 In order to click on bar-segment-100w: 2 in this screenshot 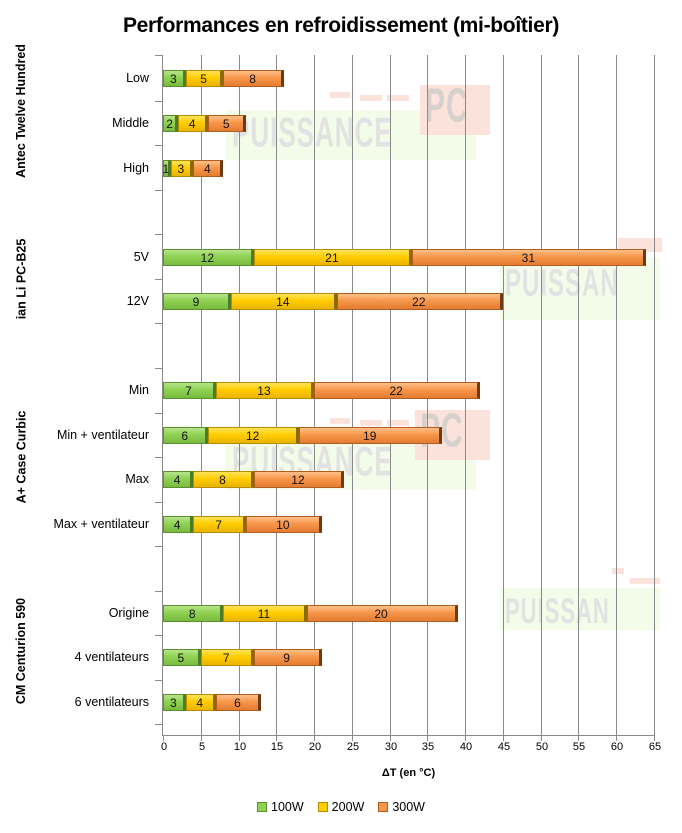, I will do `click(171, 123)`.